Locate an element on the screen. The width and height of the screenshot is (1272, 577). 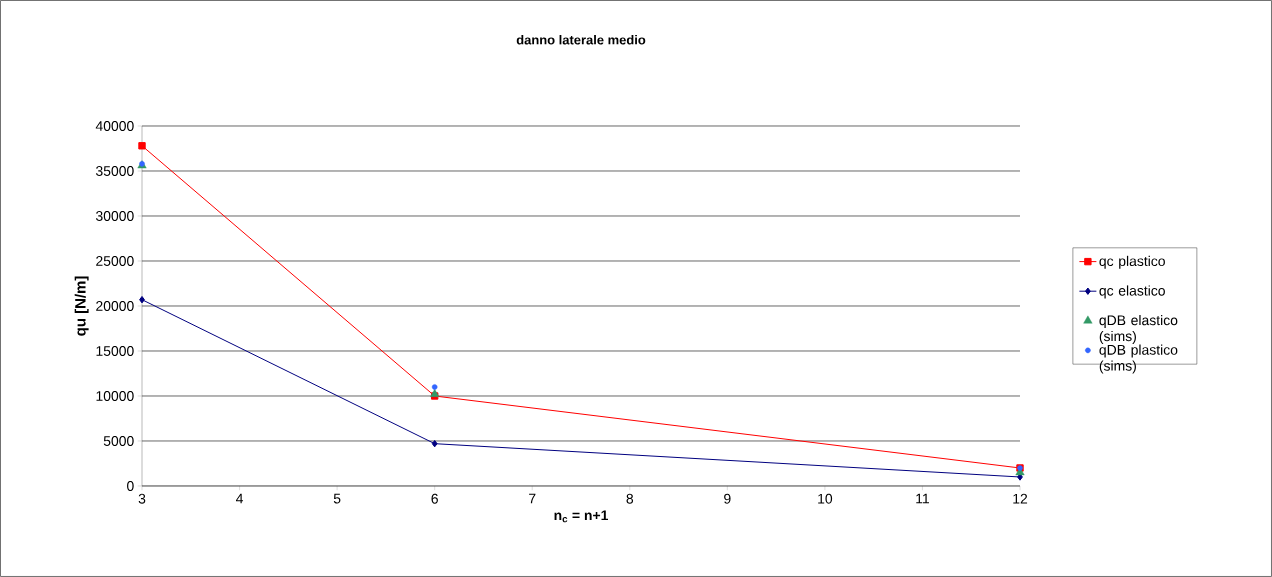
x-tick-label: 3 is located at coordinates (142, 498).